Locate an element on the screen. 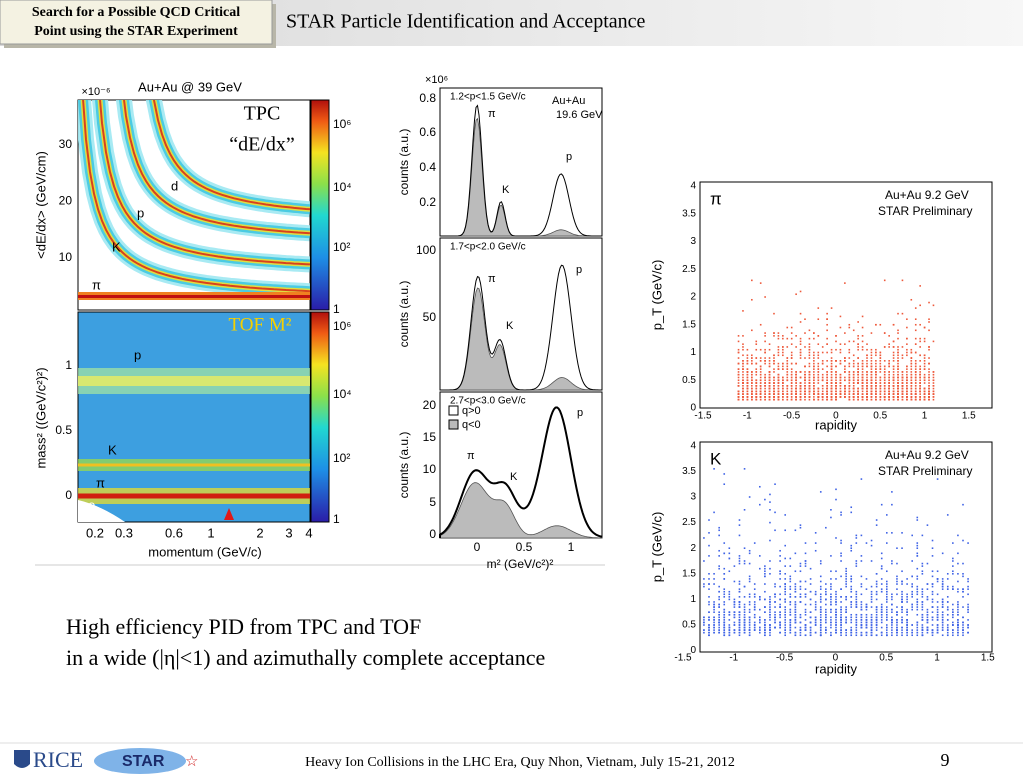 This screenshot has height=780, width=1023. y-tick-label: 3.5 is located at coordinates (689, 471).